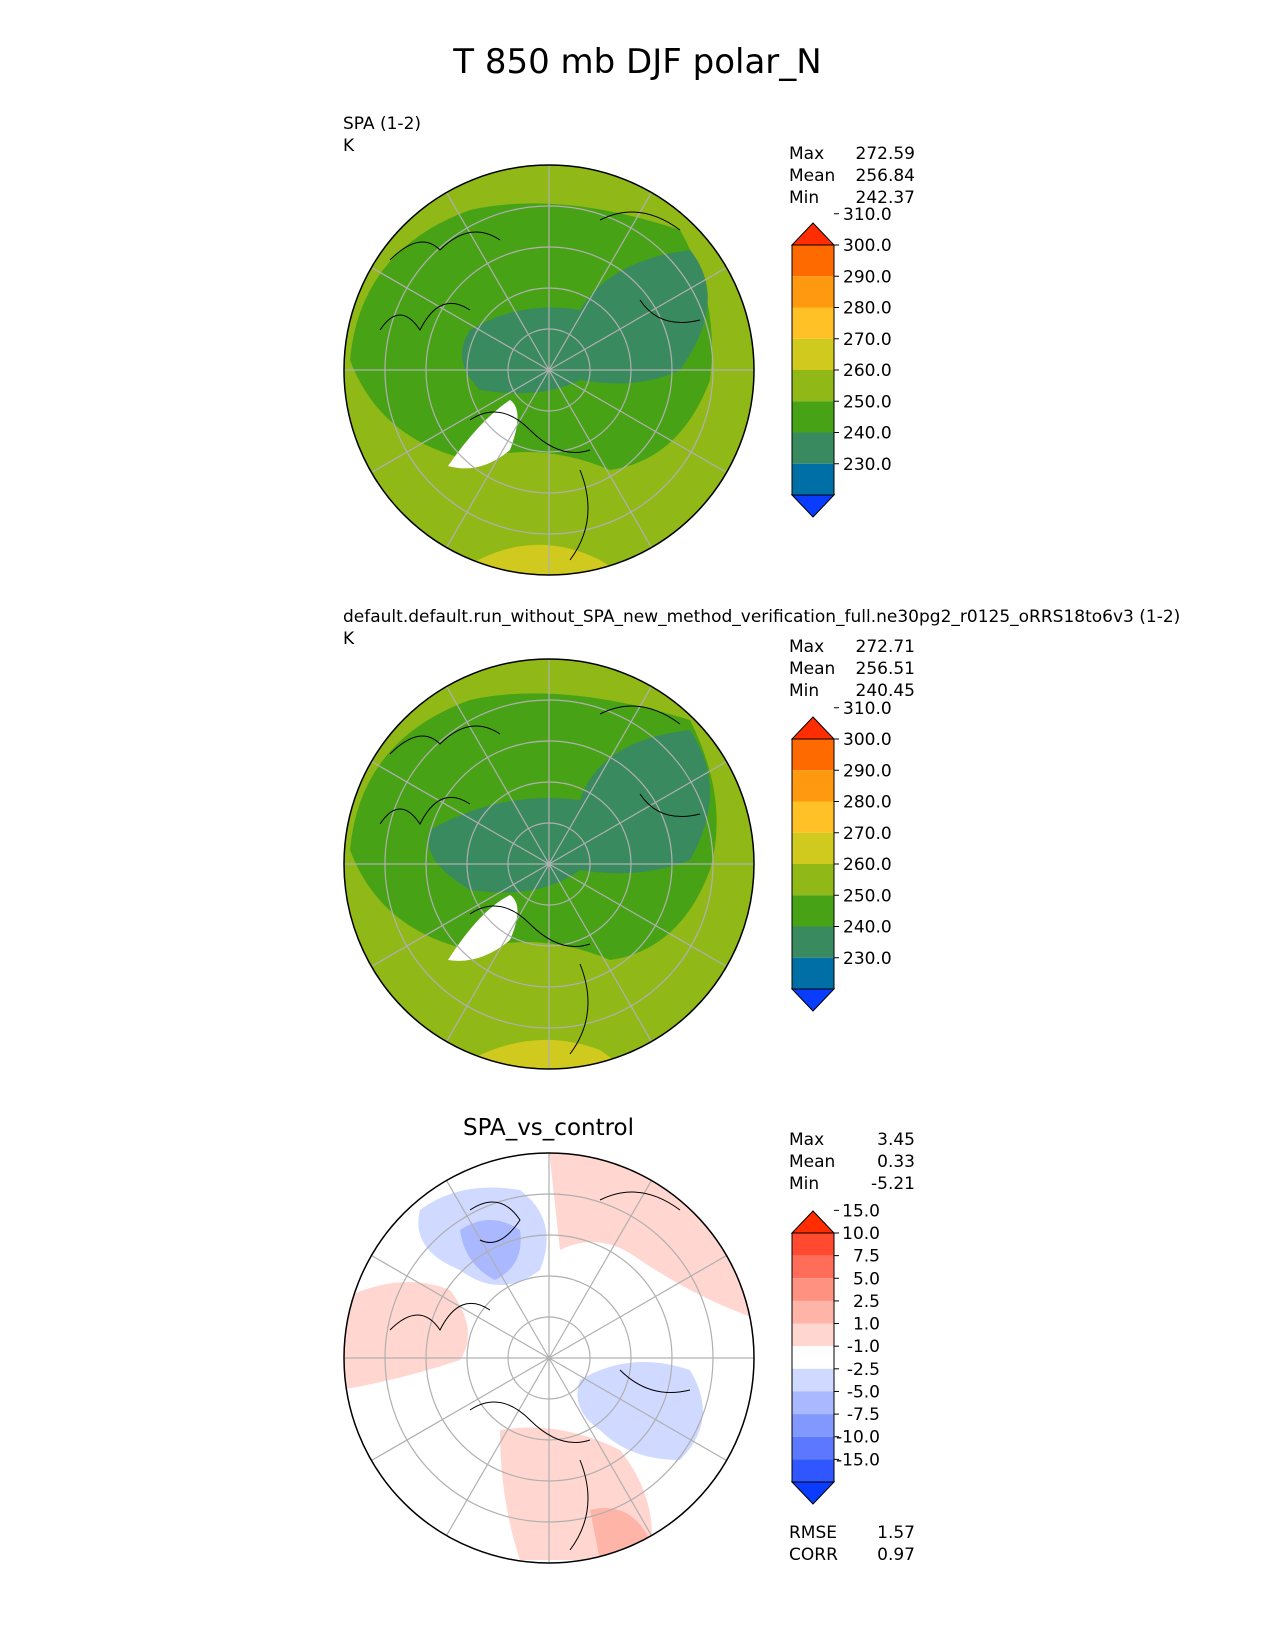 The image size is (1275, 1650). Describe the element at coordinates (852, 1184) in the screenshot. I see `panel-3-stat-min: Min -5.21` at that location.